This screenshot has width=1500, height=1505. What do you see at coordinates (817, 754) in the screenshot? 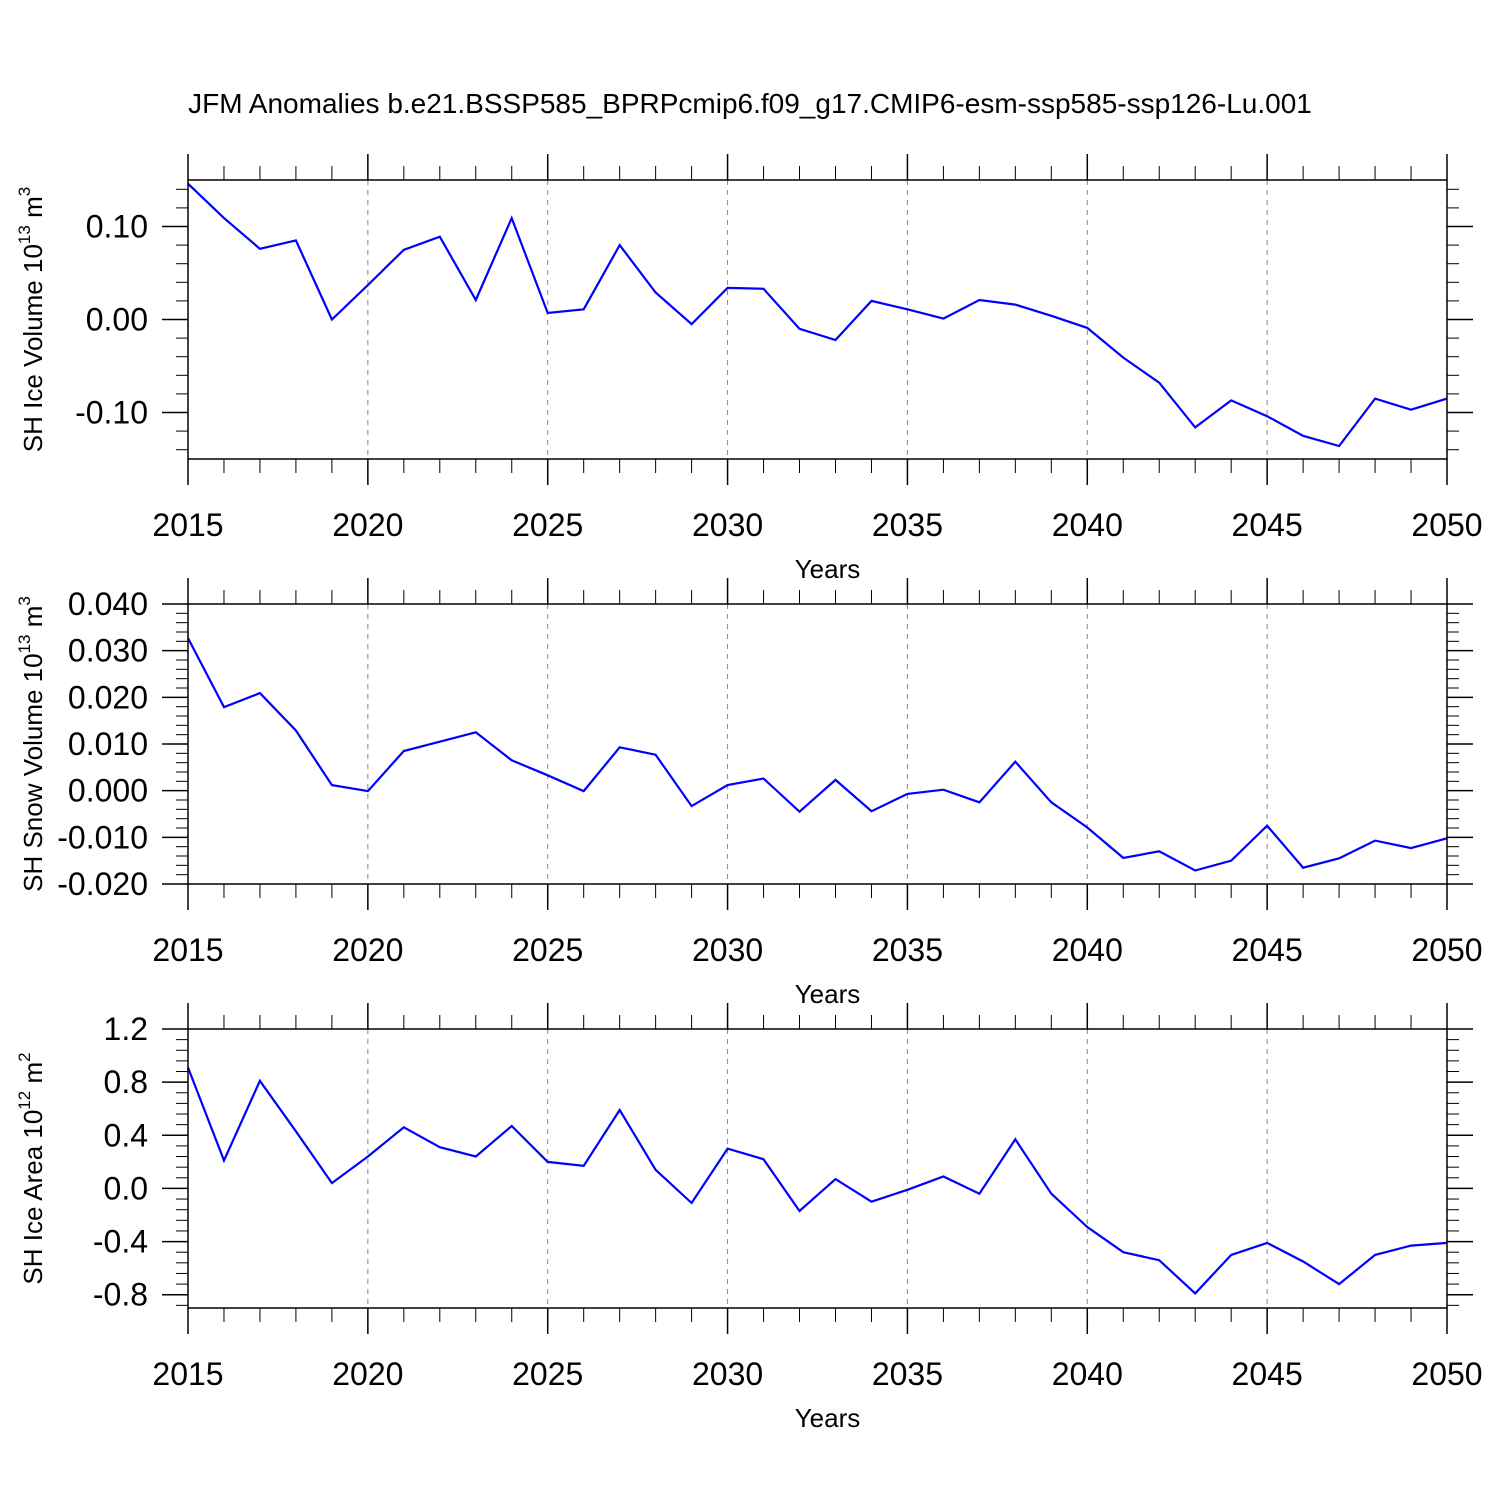
I see `series-line-snow-volume` at bounding box center [817, 754].